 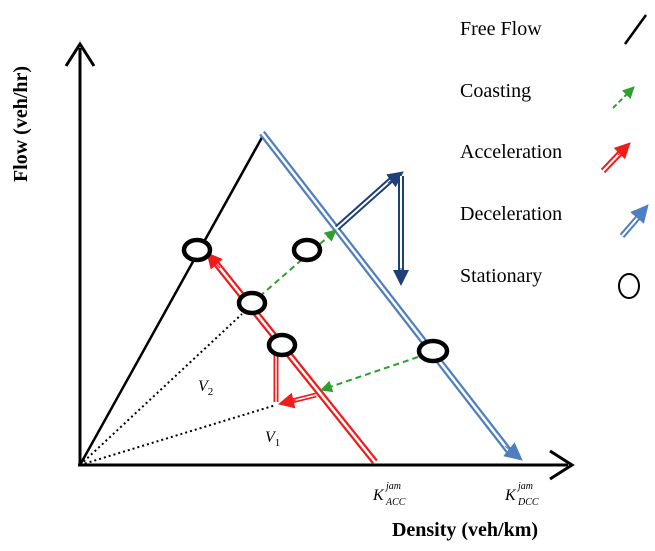 I want to click on legend-stationary-label: Stationary, so click(x=501, y=276).